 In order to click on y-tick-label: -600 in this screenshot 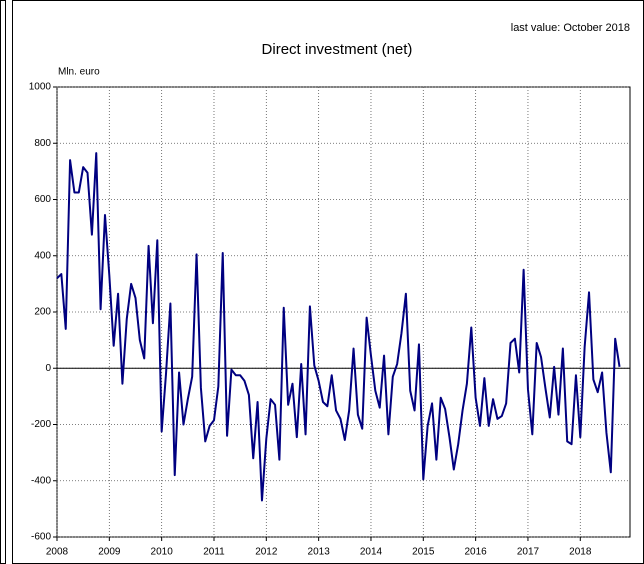, I will do `click(41, 537)`.